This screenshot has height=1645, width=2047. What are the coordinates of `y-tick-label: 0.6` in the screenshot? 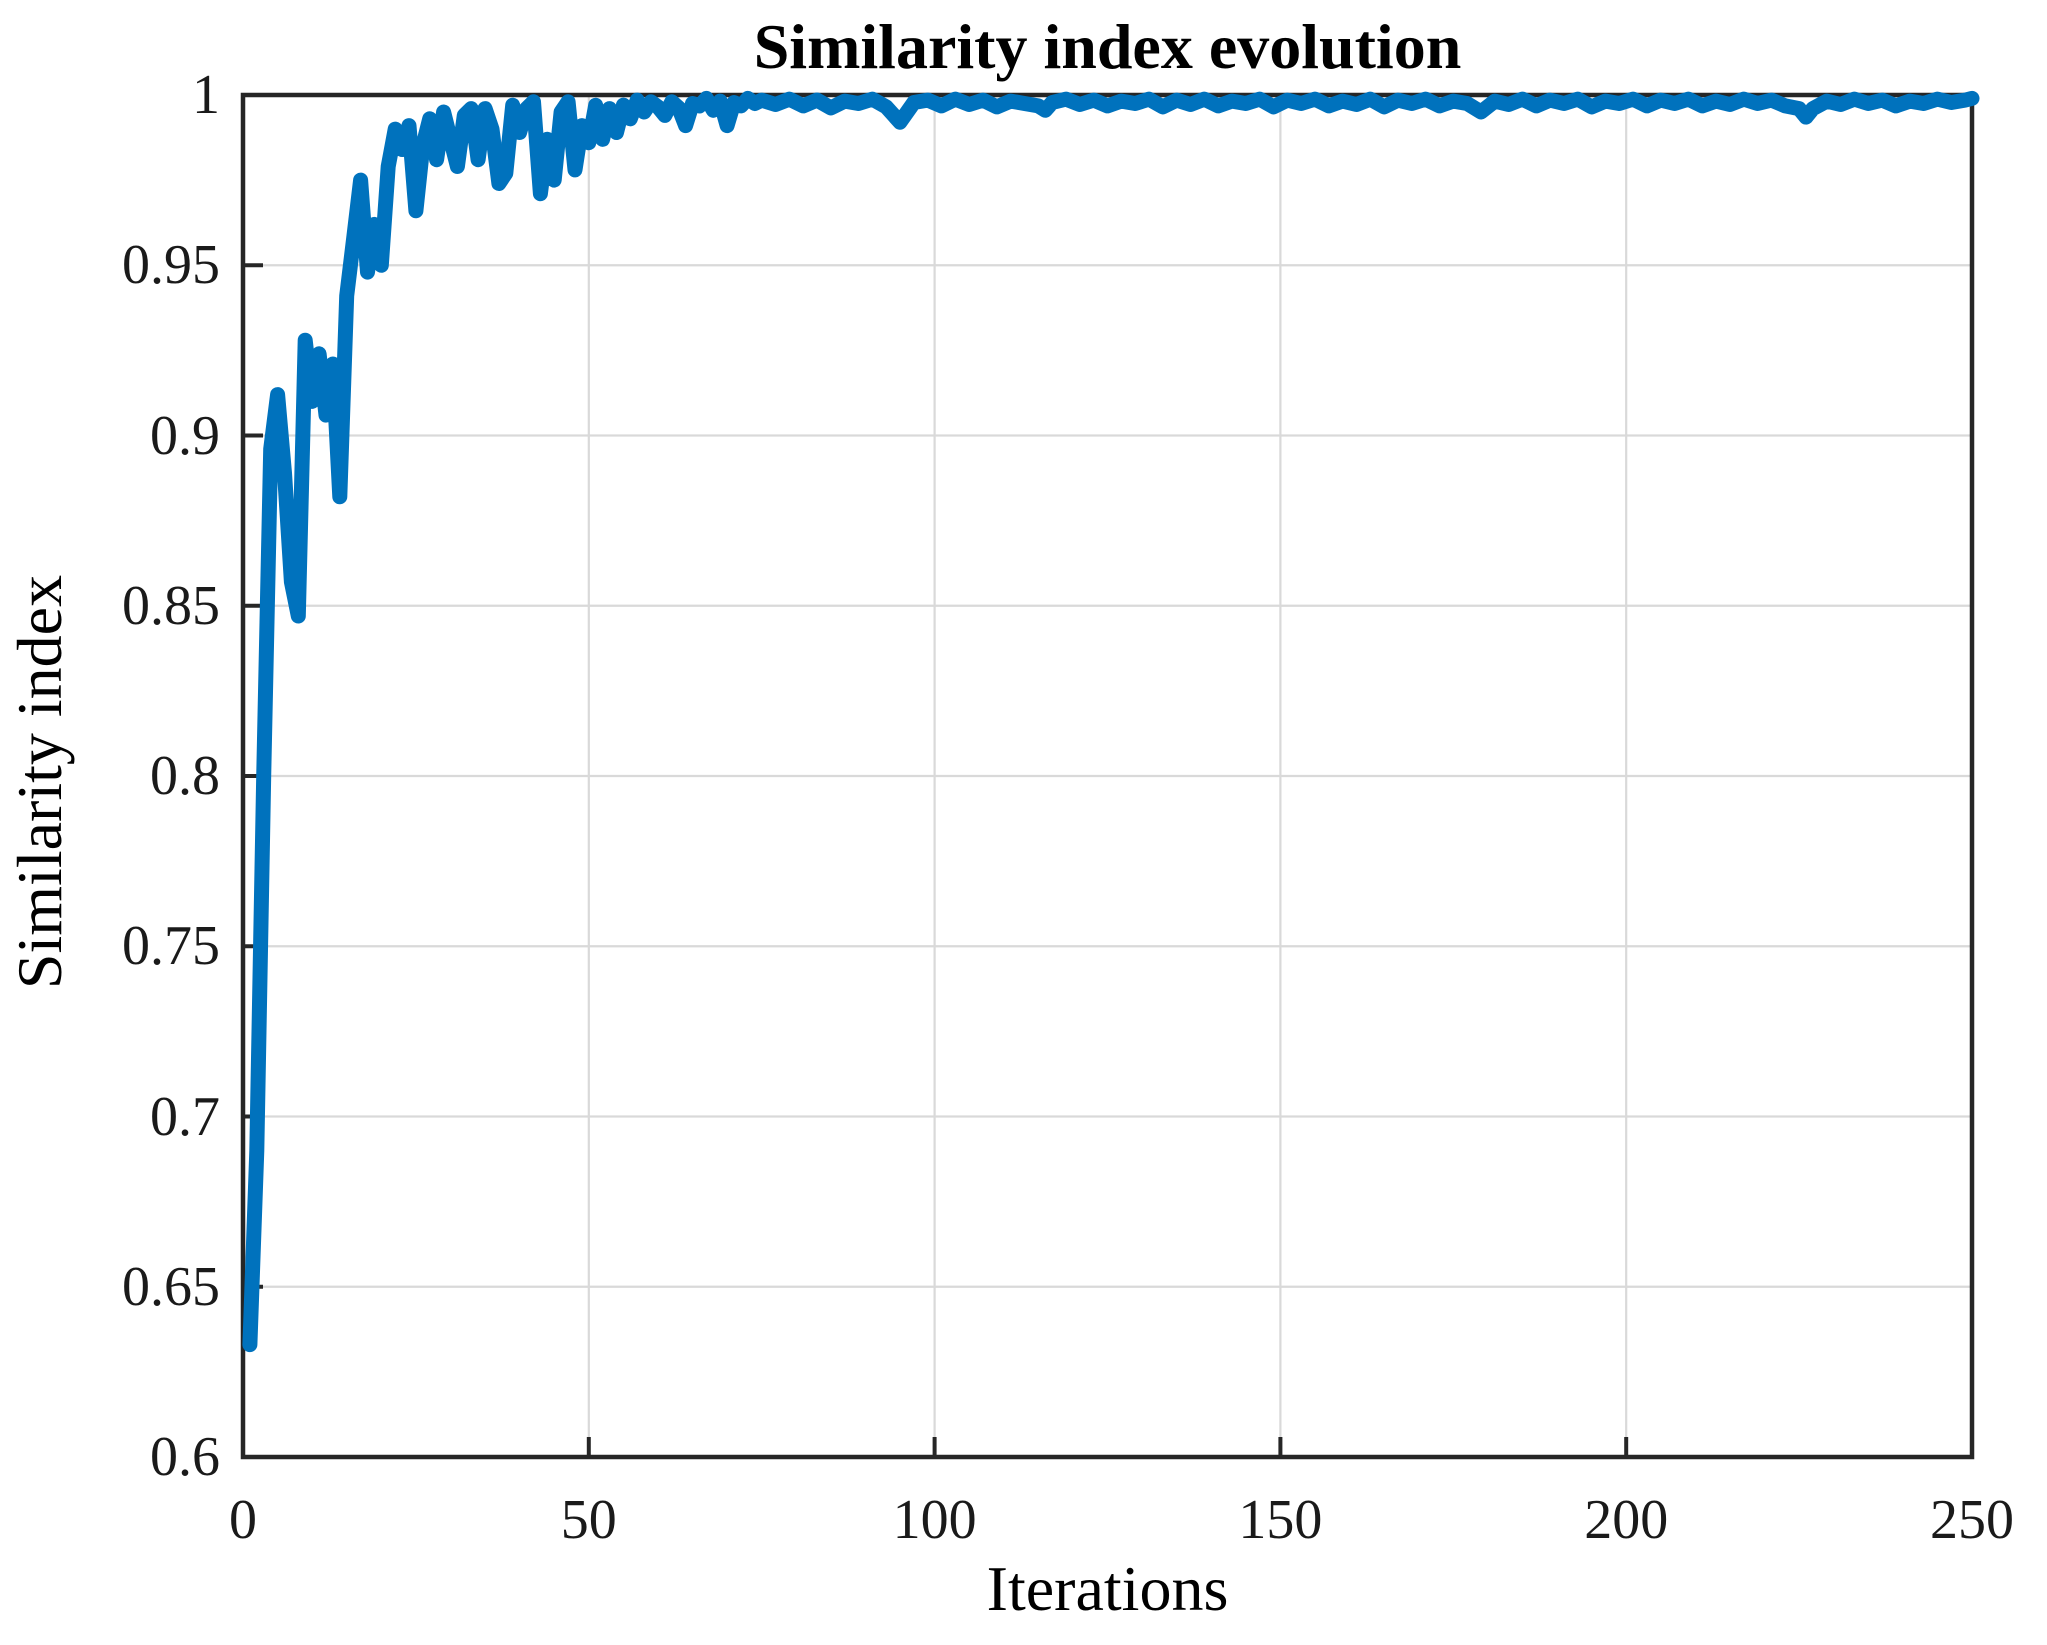 It's located at (185, 1457).